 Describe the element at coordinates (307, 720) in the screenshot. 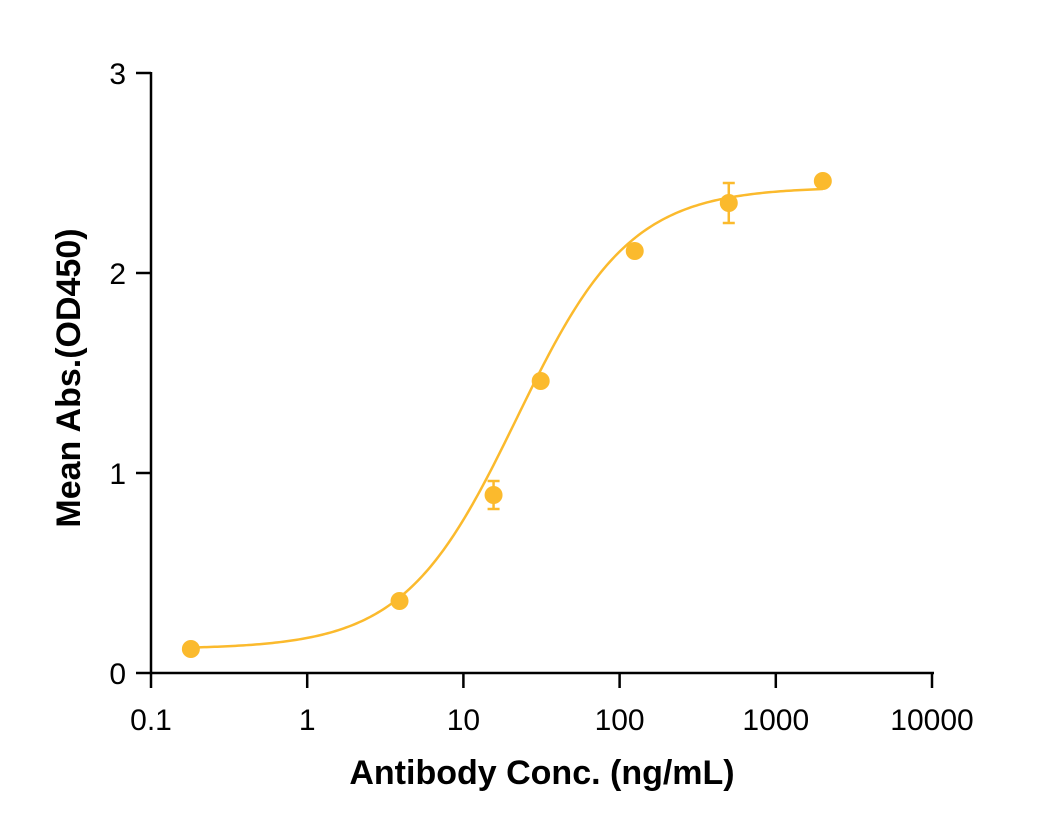

I see `x-tick-label: 1` at that location.